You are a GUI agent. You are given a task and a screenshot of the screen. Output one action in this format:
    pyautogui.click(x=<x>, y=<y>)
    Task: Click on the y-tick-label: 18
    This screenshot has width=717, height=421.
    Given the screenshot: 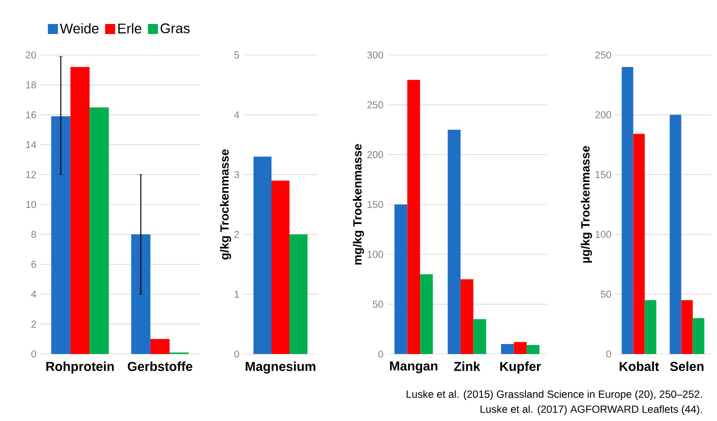 What is the action you would take?
    pyautogui.click(x=31, y=84)
    